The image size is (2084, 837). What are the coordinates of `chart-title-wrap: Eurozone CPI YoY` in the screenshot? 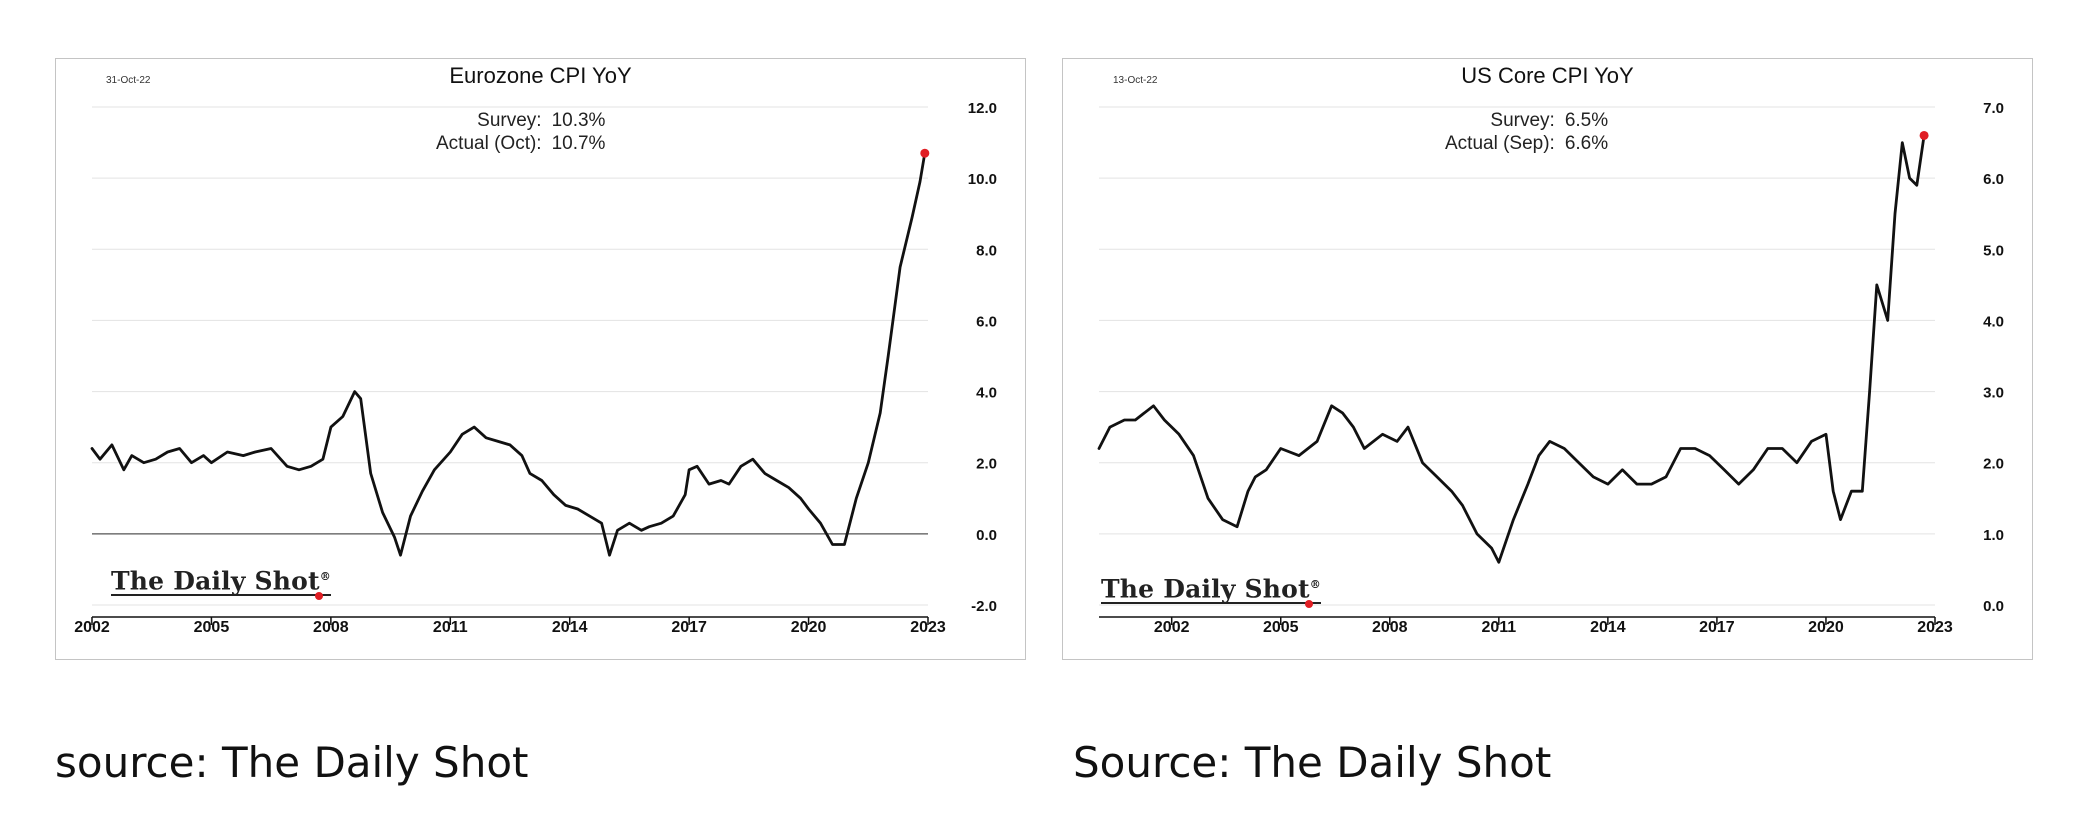 It's located at (540, 76).